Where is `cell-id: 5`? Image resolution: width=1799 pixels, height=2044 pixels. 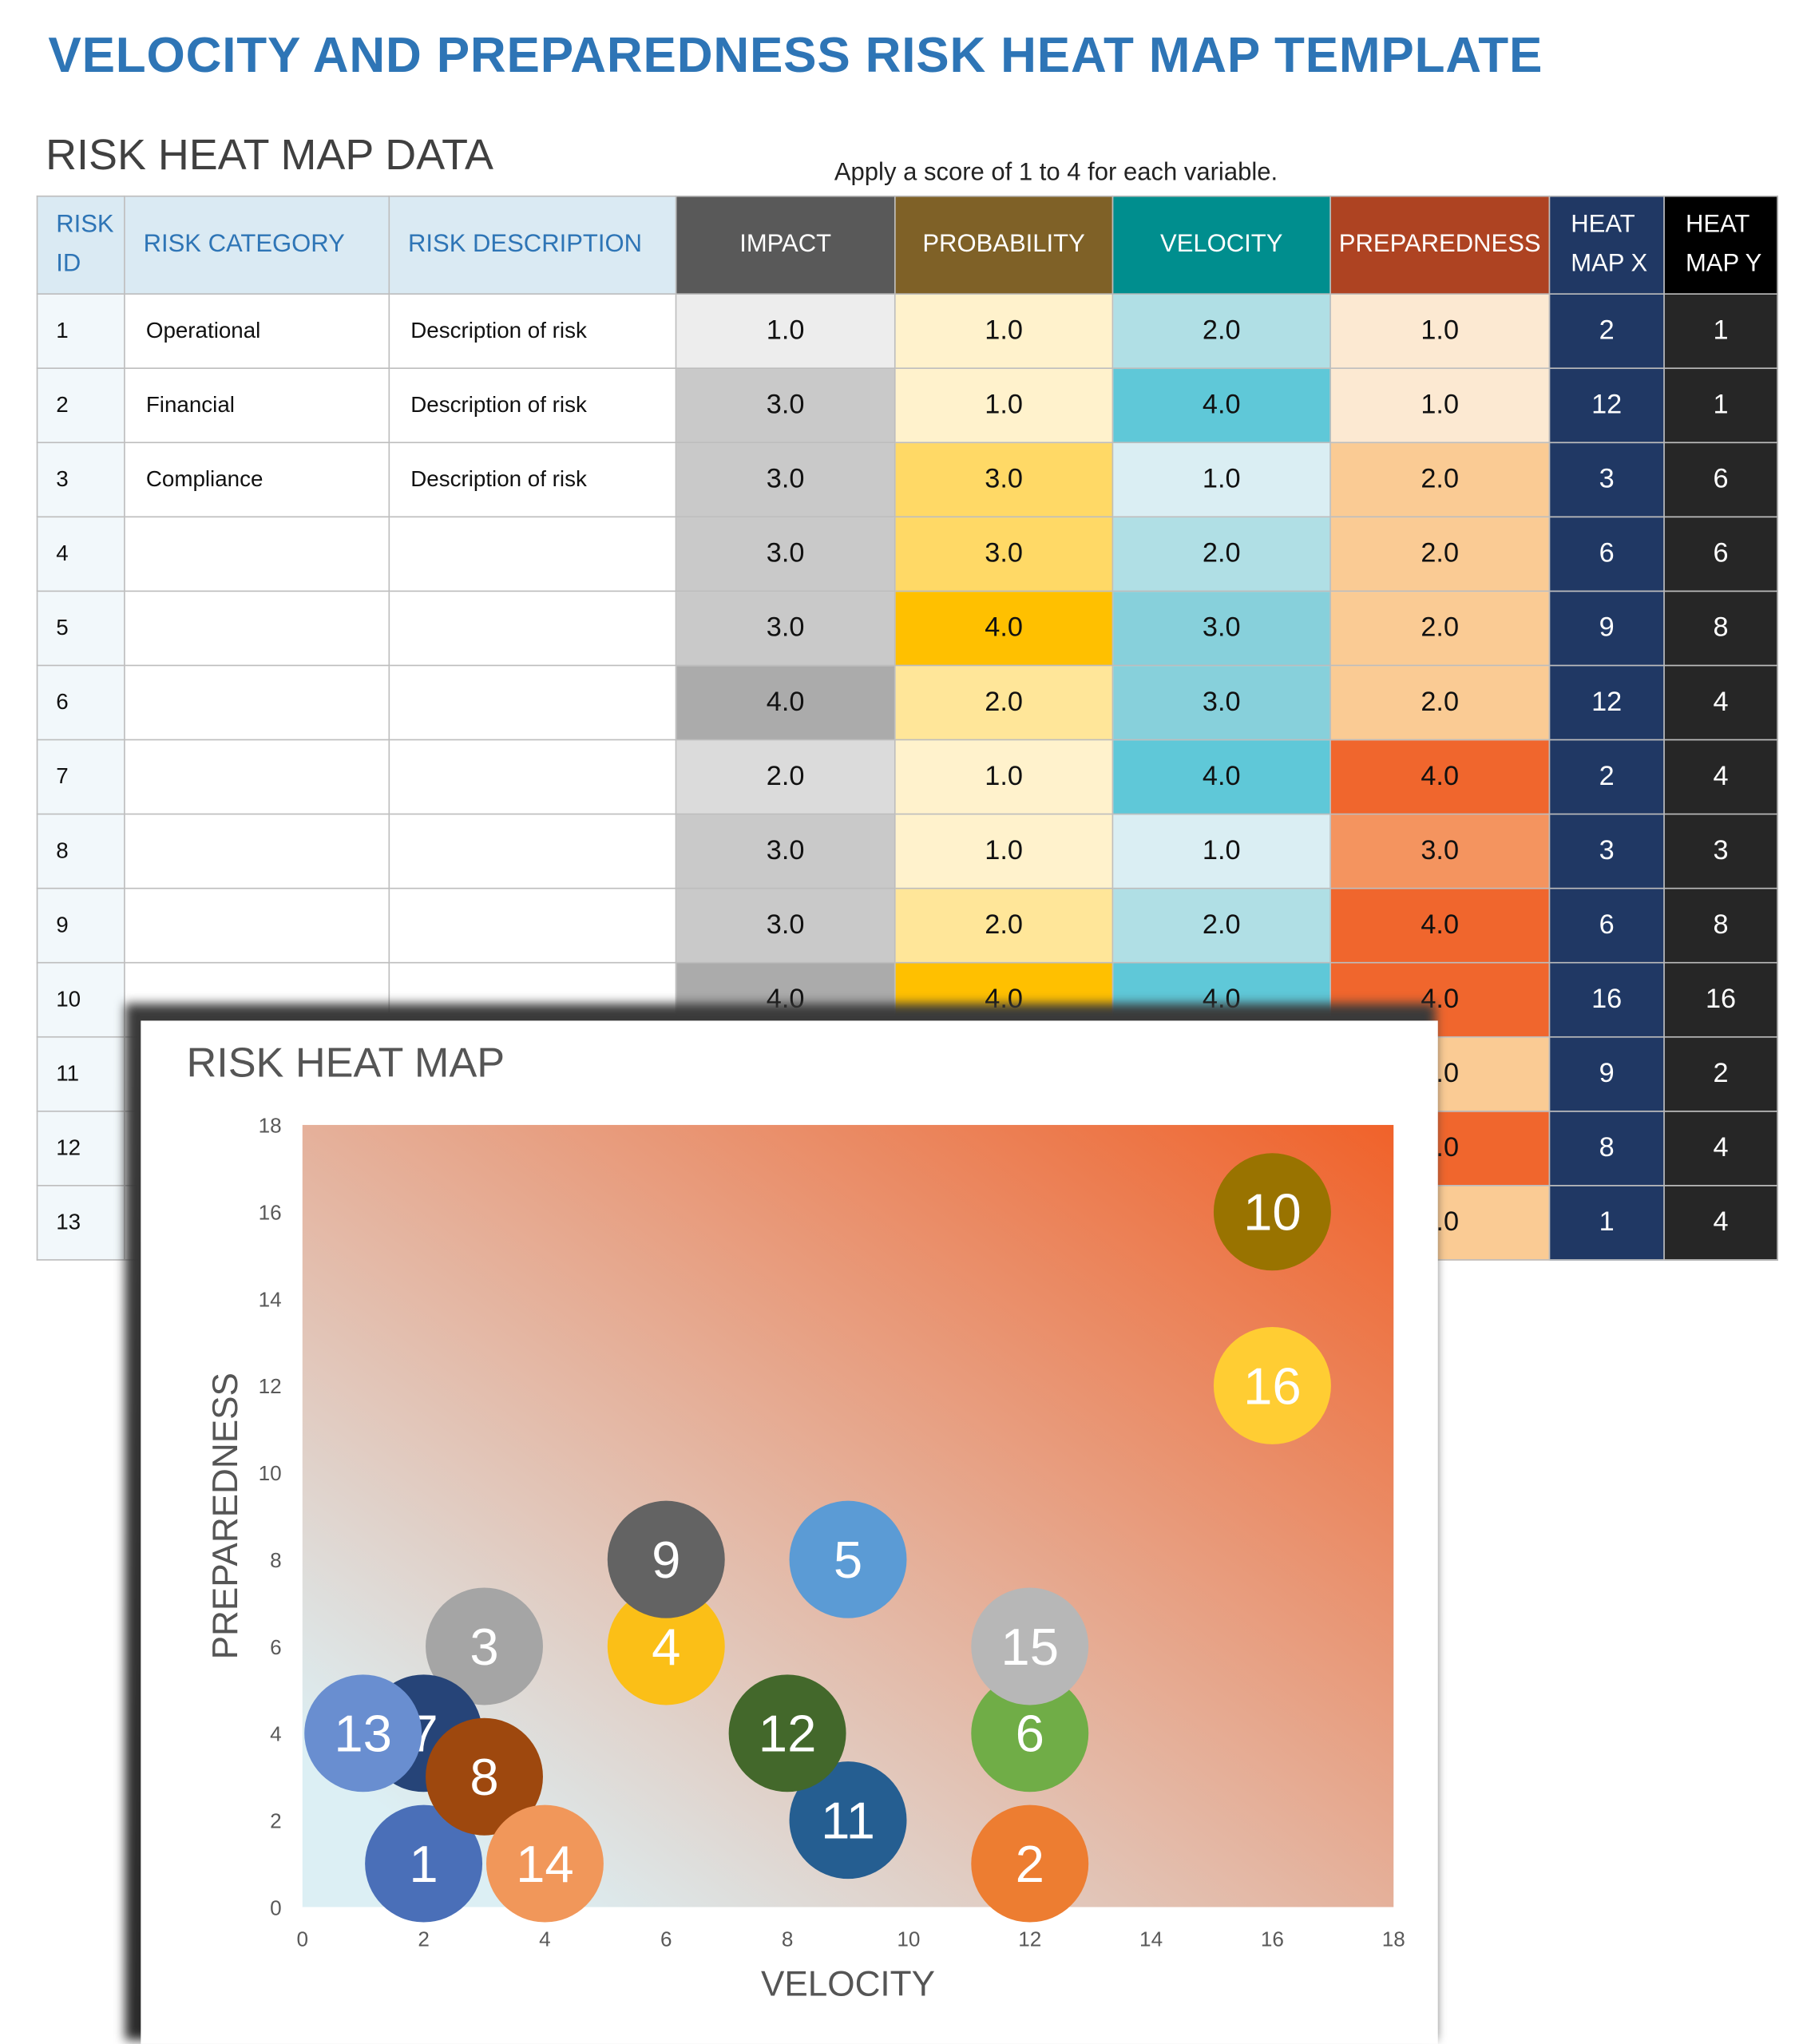
cell-id: 5 is located at coordinates (80, 628).